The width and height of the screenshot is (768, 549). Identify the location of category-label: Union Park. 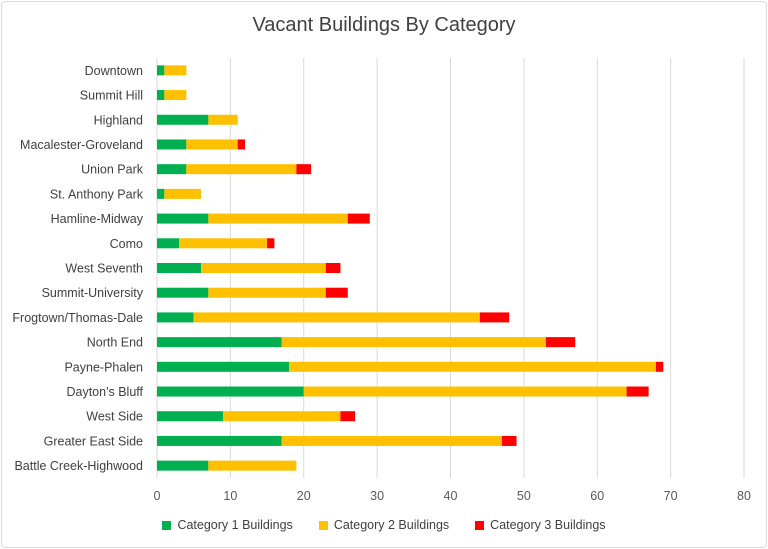
(112, 170).